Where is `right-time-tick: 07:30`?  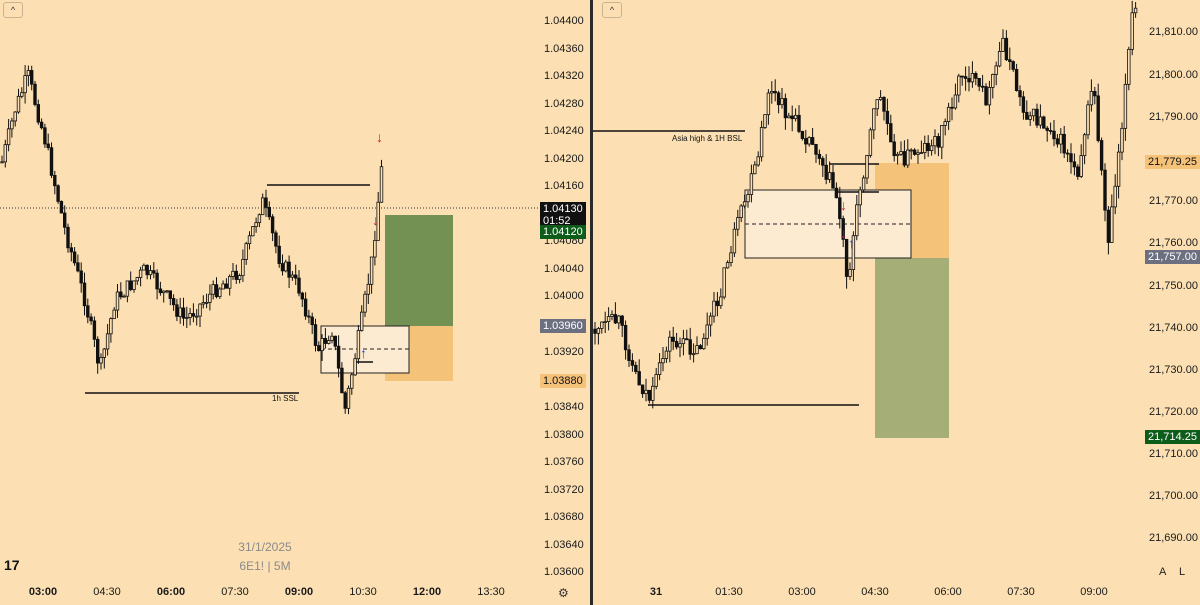 right-time-tick: 07:30 is located at coordinates (1021, 592).